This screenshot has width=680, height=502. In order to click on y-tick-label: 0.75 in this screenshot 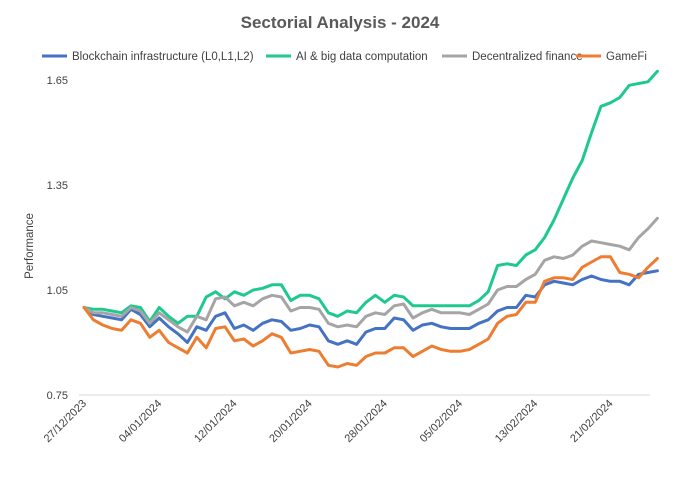, I will do `click(57, 396)`.